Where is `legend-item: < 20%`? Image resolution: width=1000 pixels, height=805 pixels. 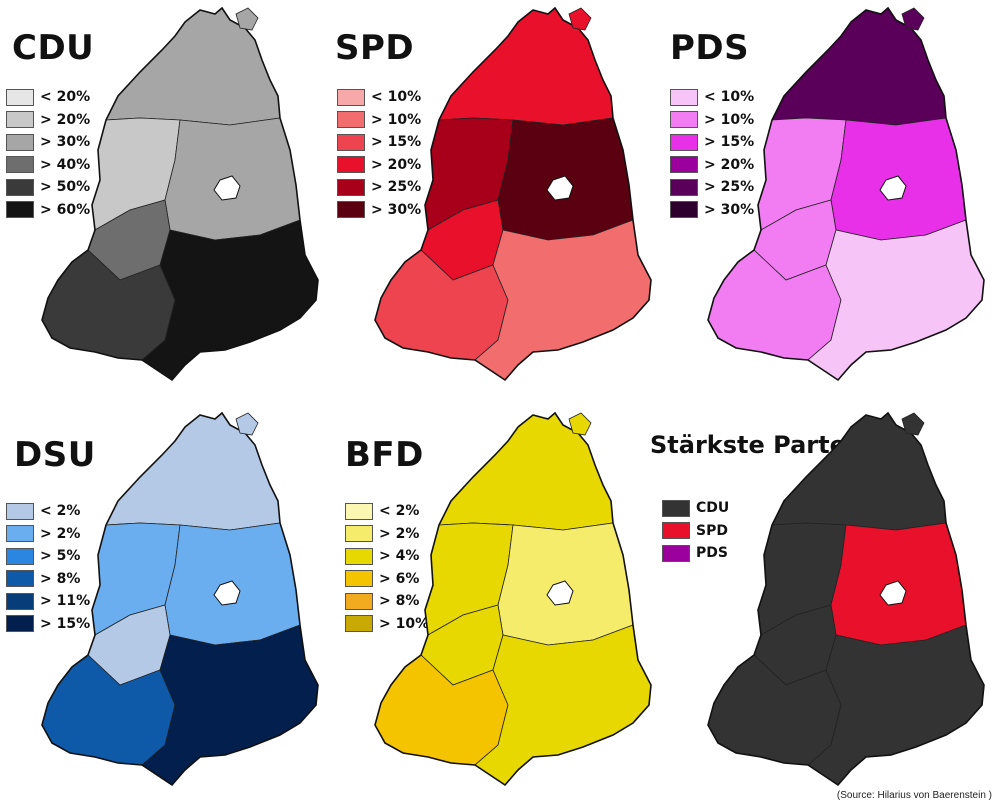 legend-item: < 20% is located at coordinates (48, 97).